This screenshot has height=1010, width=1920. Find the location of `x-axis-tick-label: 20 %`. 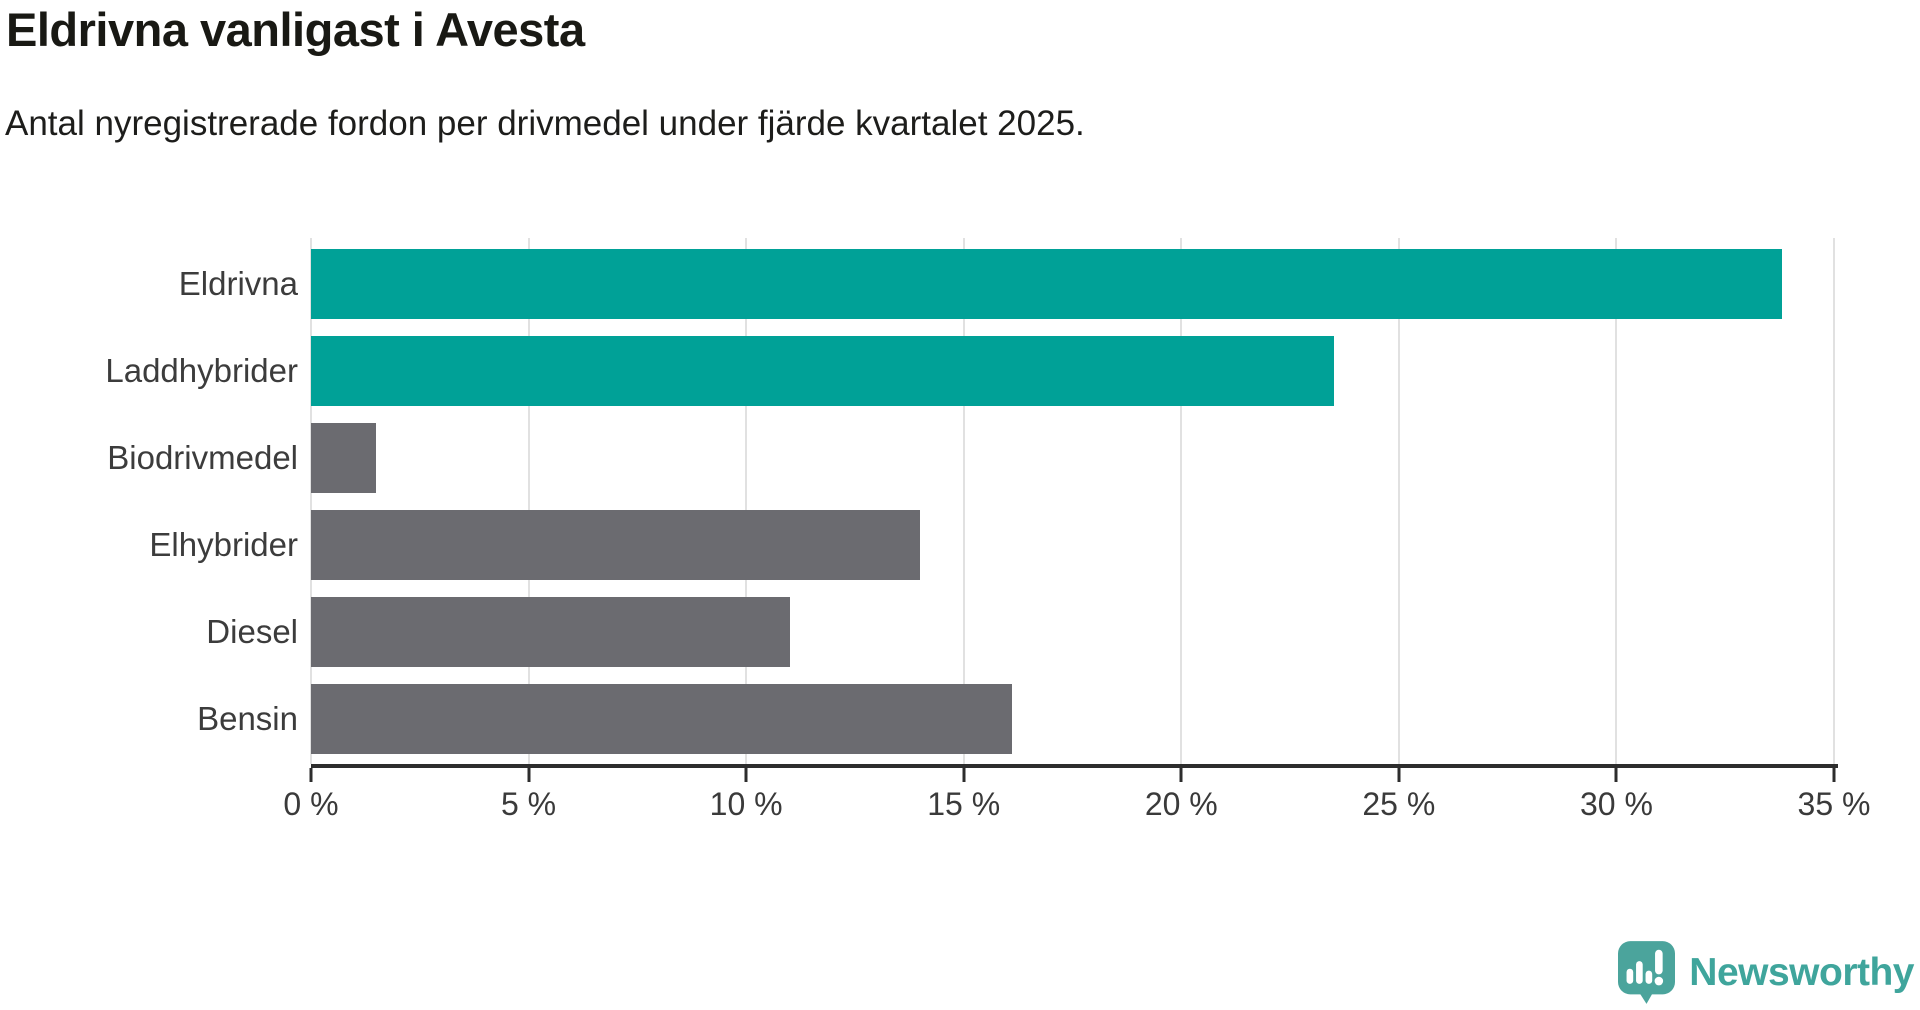

x-axis-tick-label: 20 % is located at coordinates (1181, 804).